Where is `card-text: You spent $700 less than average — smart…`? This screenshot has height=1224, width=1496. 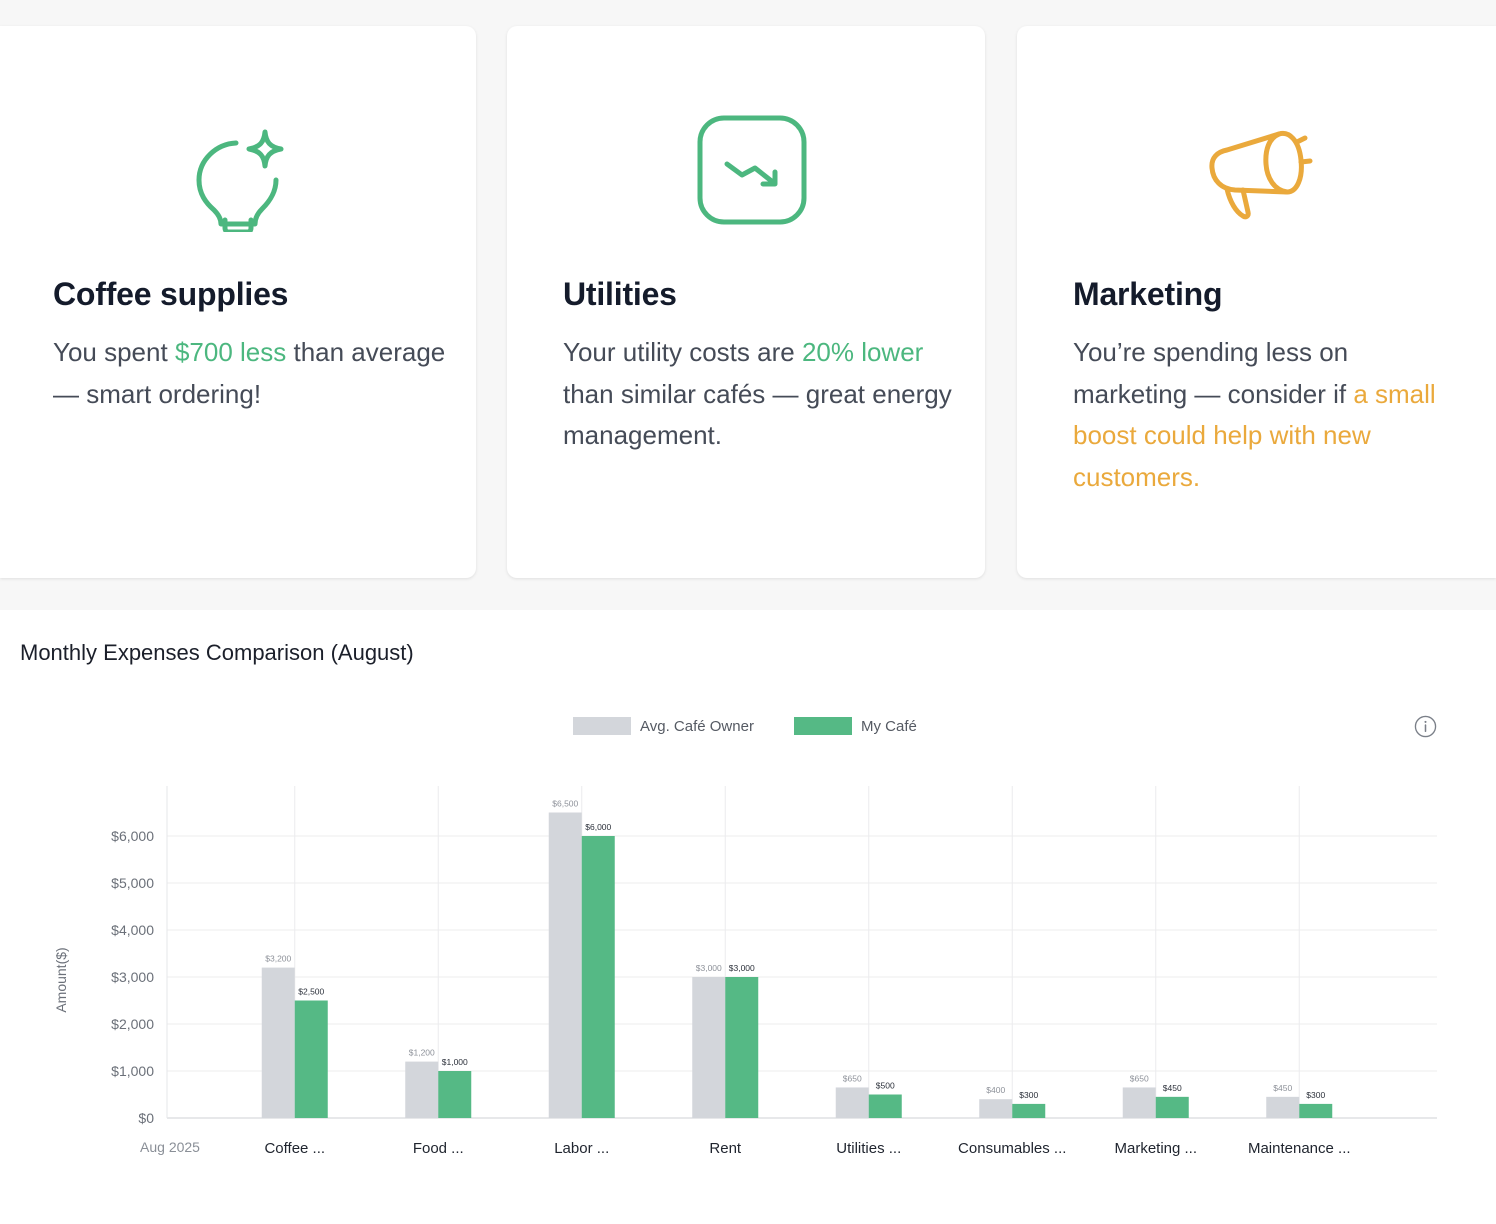
card-text: You spent $700 less than average — smart… is located at coordinates (253, 373).